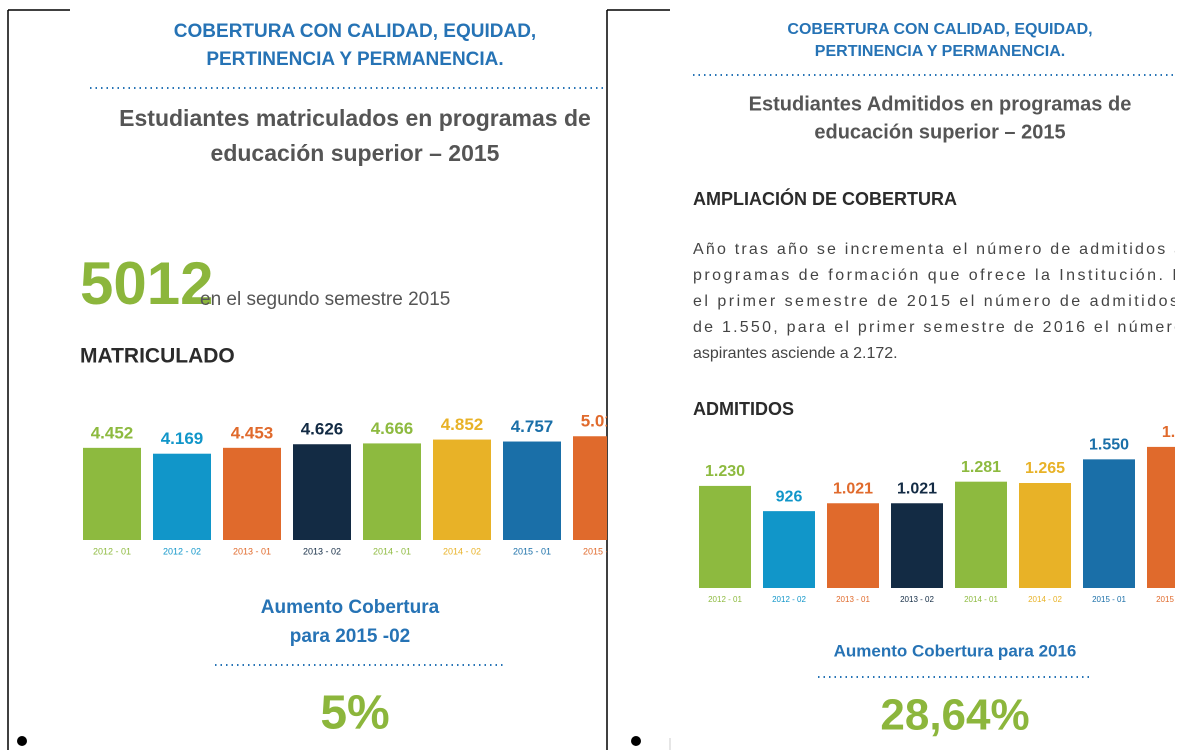  Describe the element at coordinates (112, 432) in the screenshot. I see `bar-value: 4.452` at that location.